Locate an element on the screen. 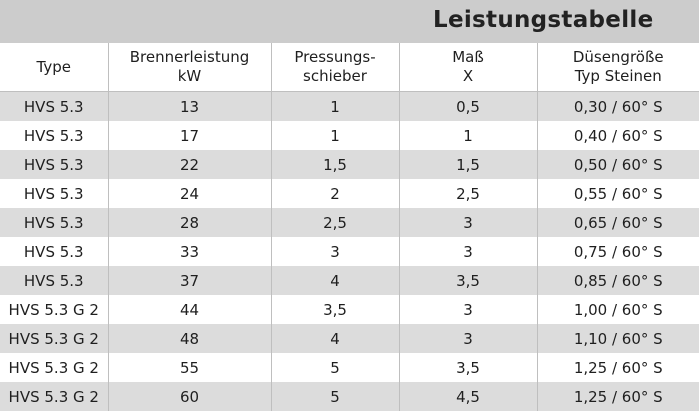 Image resolution: width=699 pixels, height=416 pixels. header-dimension-x-line2: X is located at coordinates (468, 76).